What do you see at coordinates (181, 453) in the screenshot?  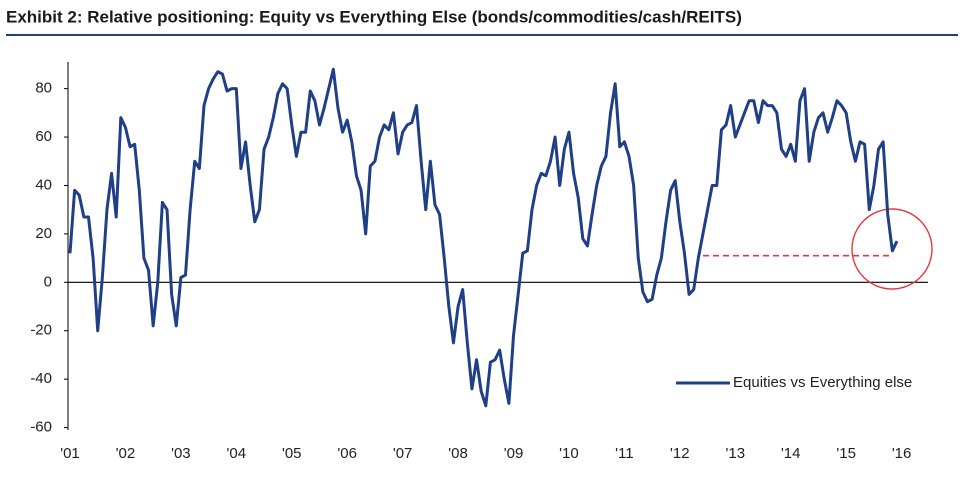 I see `x-tick-label: '03` at bounding box center [181, 453].